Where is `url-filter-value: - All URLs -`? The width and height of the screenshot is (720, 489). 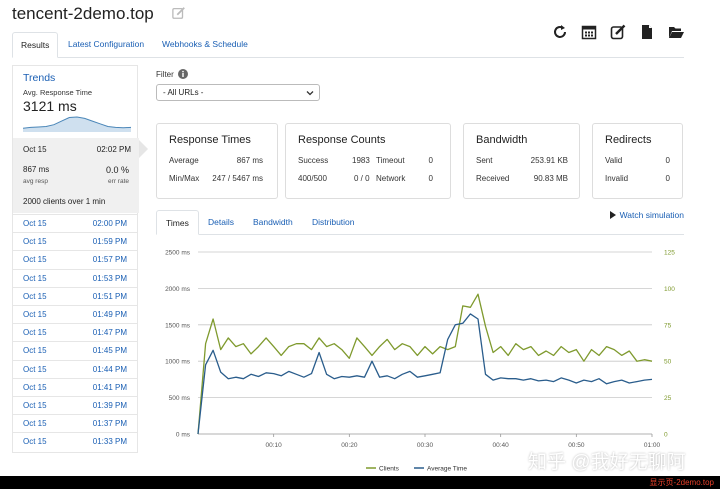 url-filter-value: - All URLs - is located at coordinates (183, 92).